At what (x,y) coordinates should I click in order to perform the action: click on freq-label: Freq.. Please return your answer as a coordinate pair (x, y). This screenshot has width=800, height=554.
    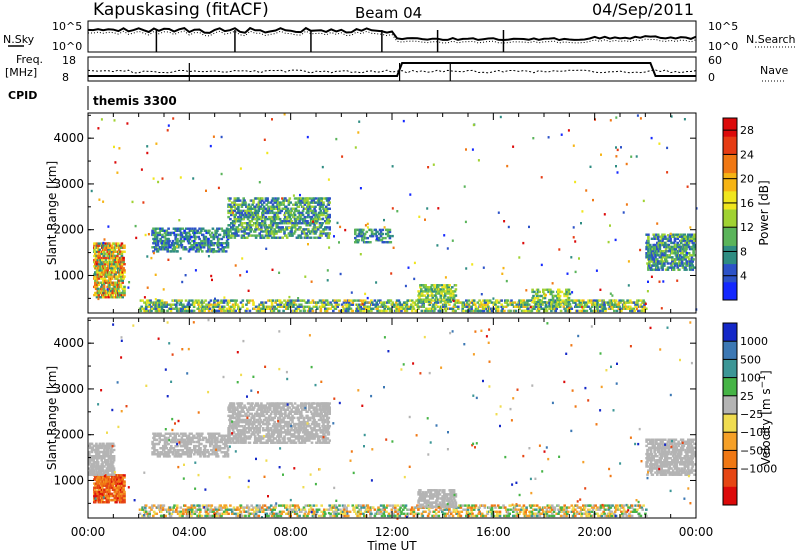
    Looking at the image, I should click on (29, 59).